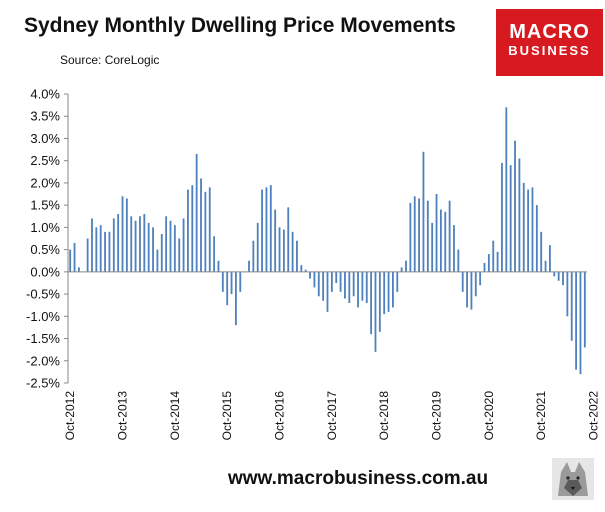 This screenshot has height=512, width=605. What do you see at coordinates (70, 416) in the screenshot?
I see `x-tick-label: Oct-2012` at bounding box center [70, 416].